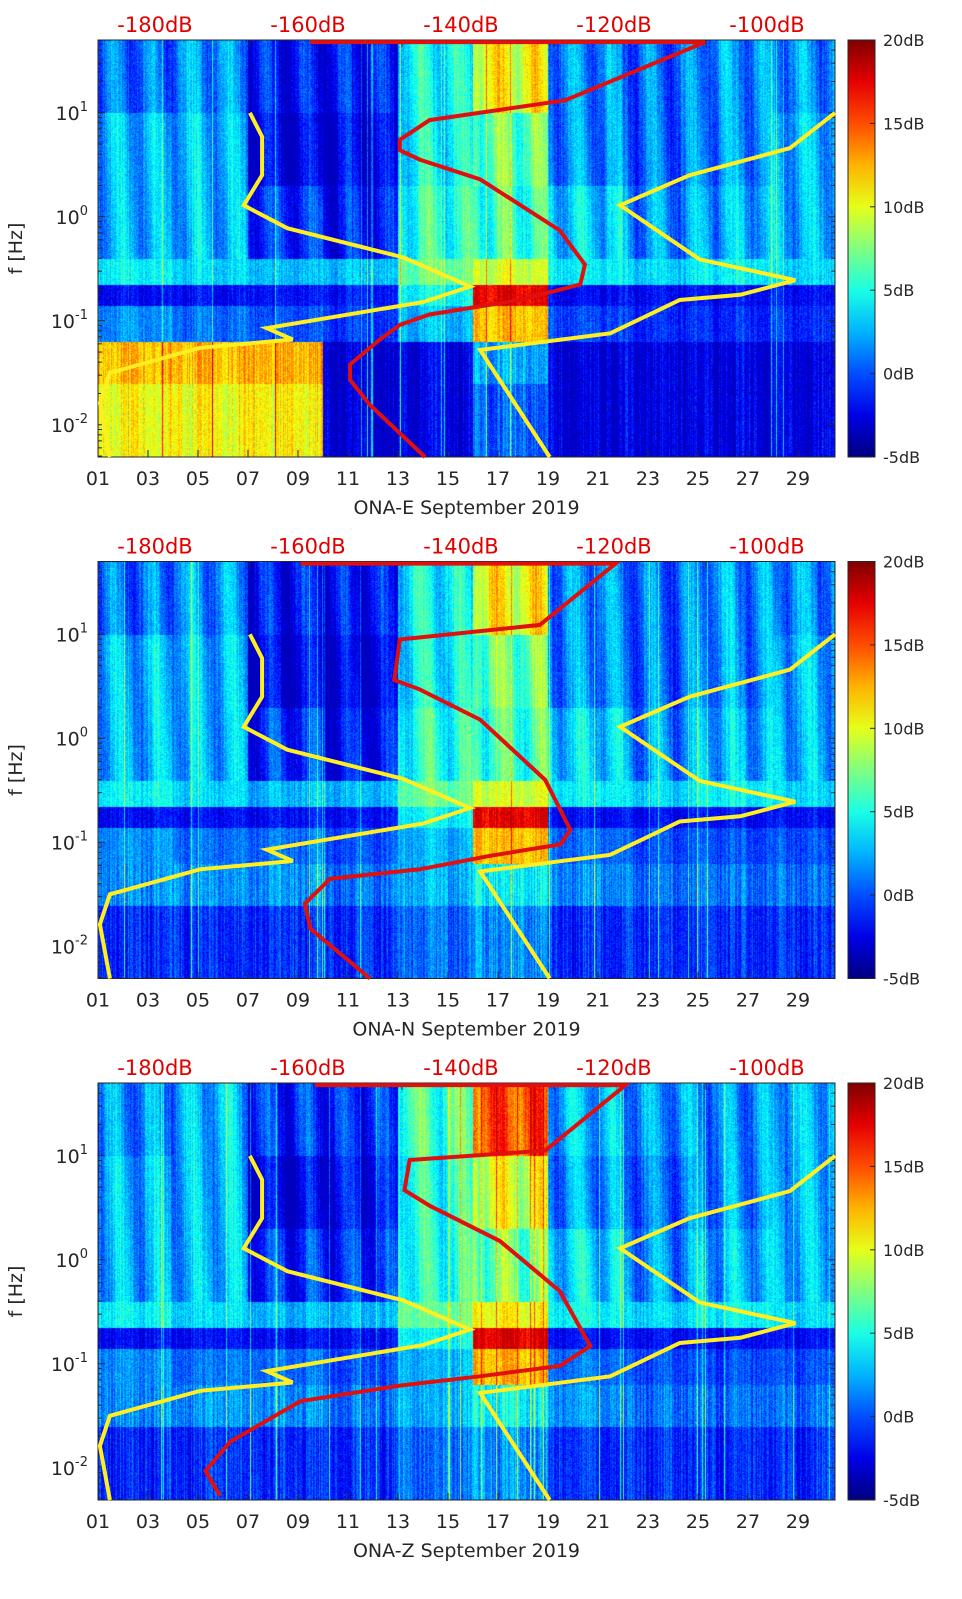 Image resolution: width=962 pixels, height=1599 pixels. I want to click on top-axis-db-label: -180dB, so click(154, 547).